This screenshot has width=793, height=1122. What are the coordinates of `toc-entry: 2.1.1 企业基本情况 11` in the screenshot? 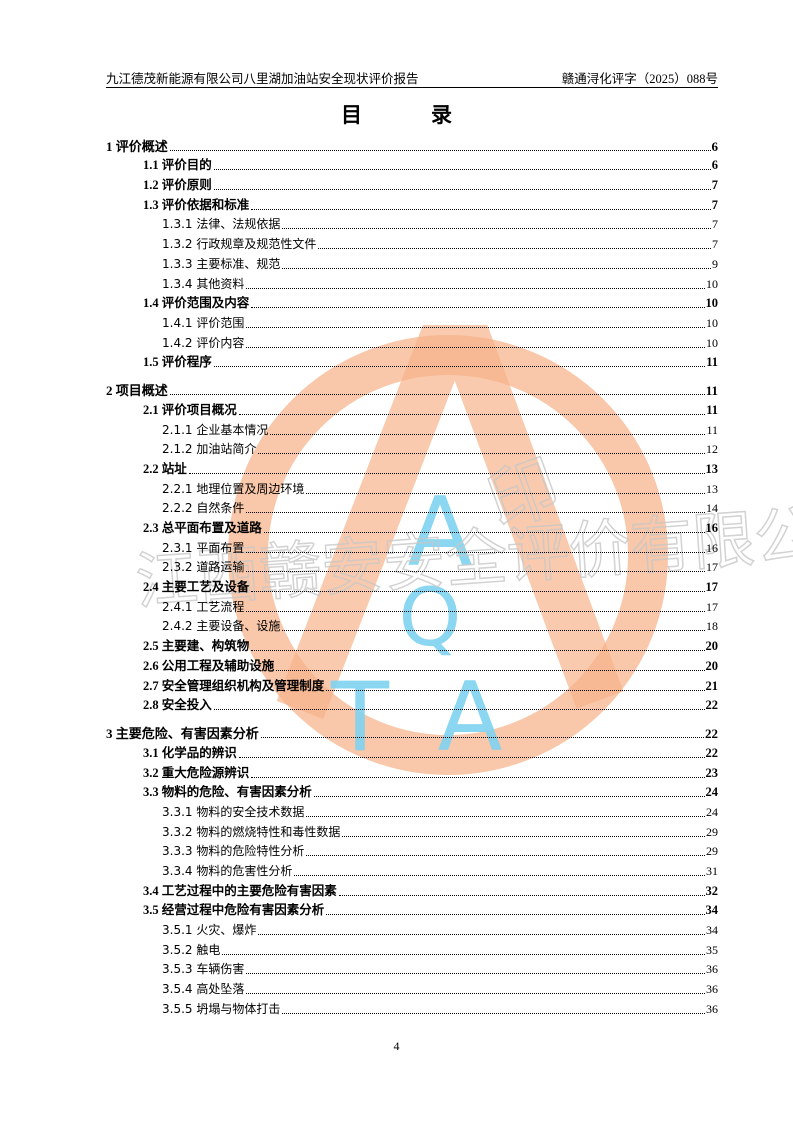 It's located at (412, 430).